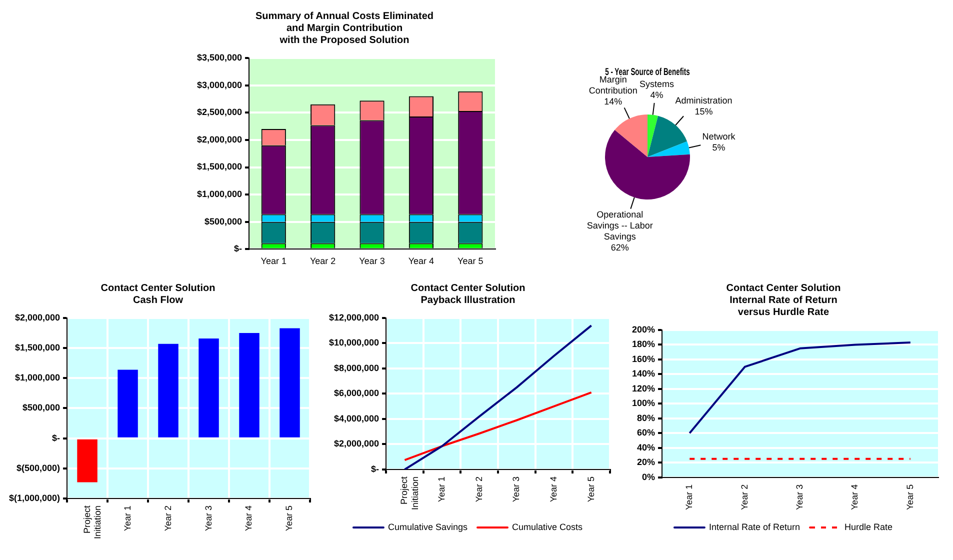 The height and width of the screenshot is (560, 953). Describe the element at coordinates (644, 329) in the screenshot. I see `y-tick-label: 200%` at that location.